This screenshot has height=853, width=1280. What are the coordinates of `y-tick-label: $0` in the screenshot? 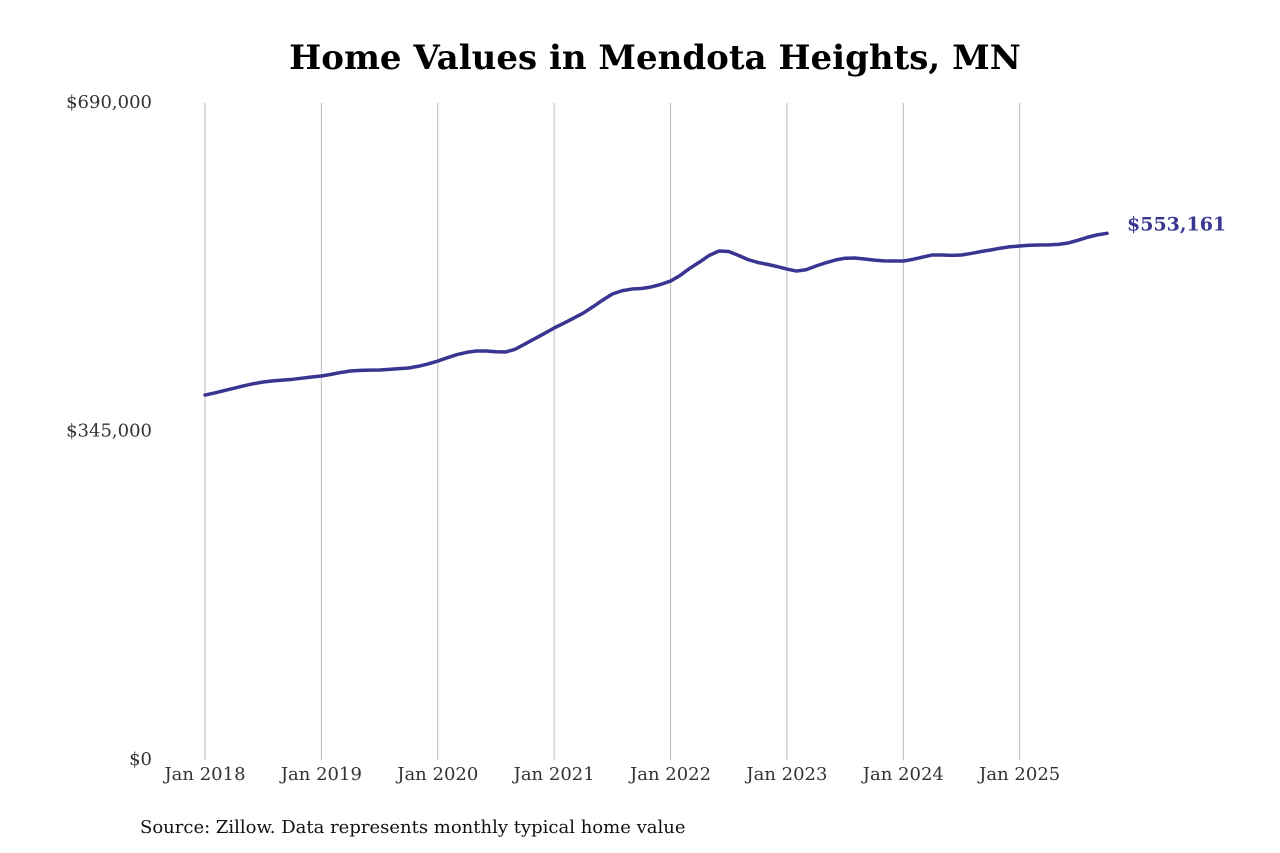 It's located at (140, 759).